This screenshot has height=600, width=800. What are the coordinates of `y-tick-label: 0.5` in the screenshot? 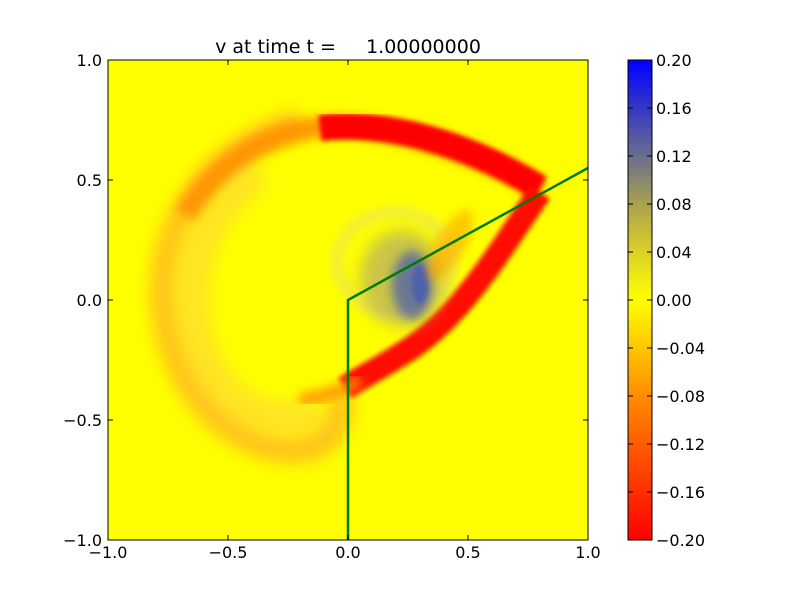 It's located at (89, 180).